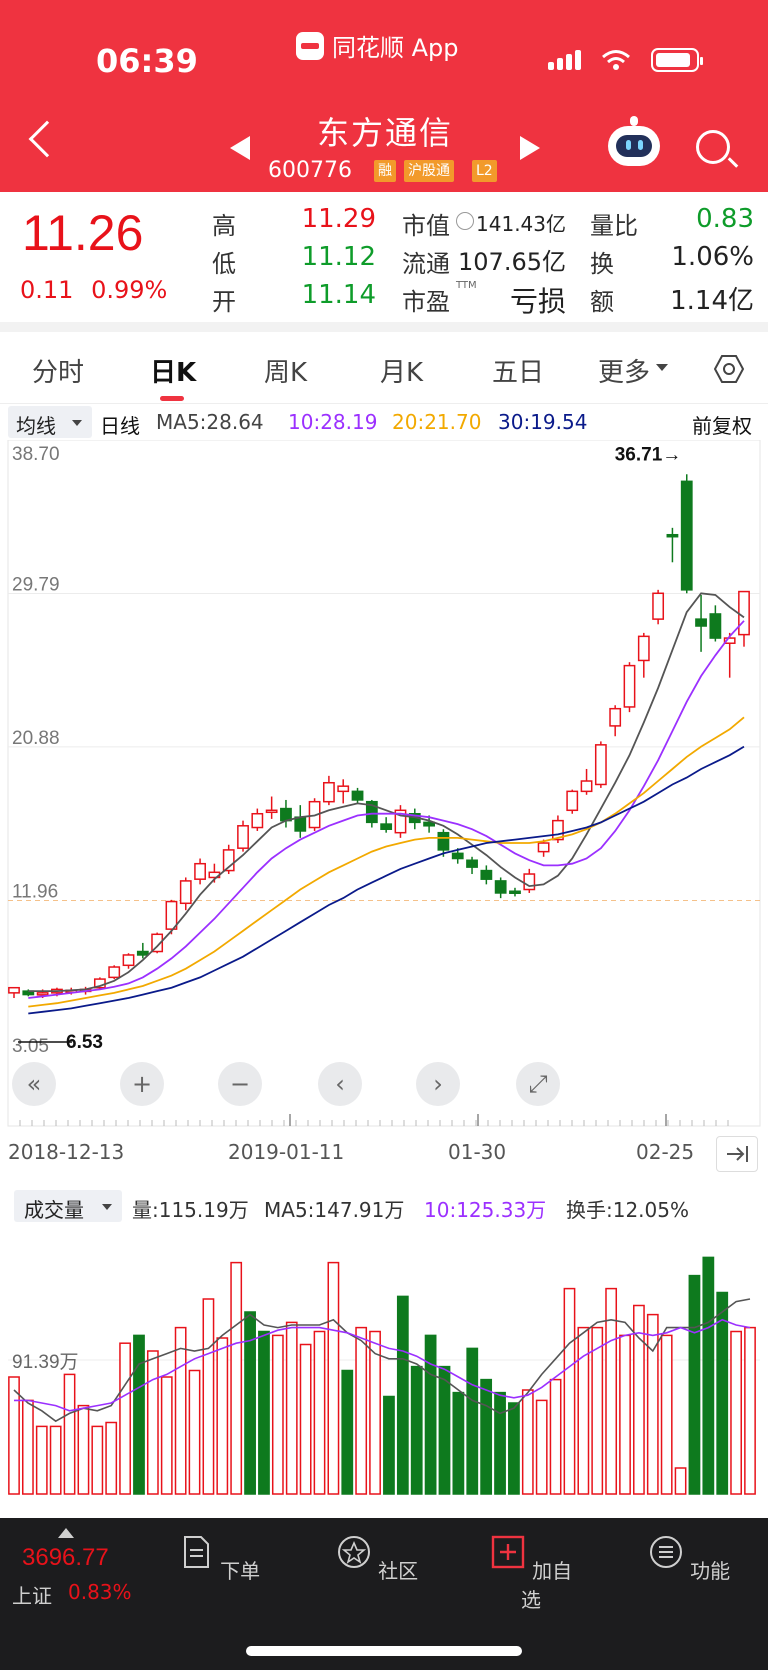  I want to click on robot-assistant-icon, so click(634, 146).